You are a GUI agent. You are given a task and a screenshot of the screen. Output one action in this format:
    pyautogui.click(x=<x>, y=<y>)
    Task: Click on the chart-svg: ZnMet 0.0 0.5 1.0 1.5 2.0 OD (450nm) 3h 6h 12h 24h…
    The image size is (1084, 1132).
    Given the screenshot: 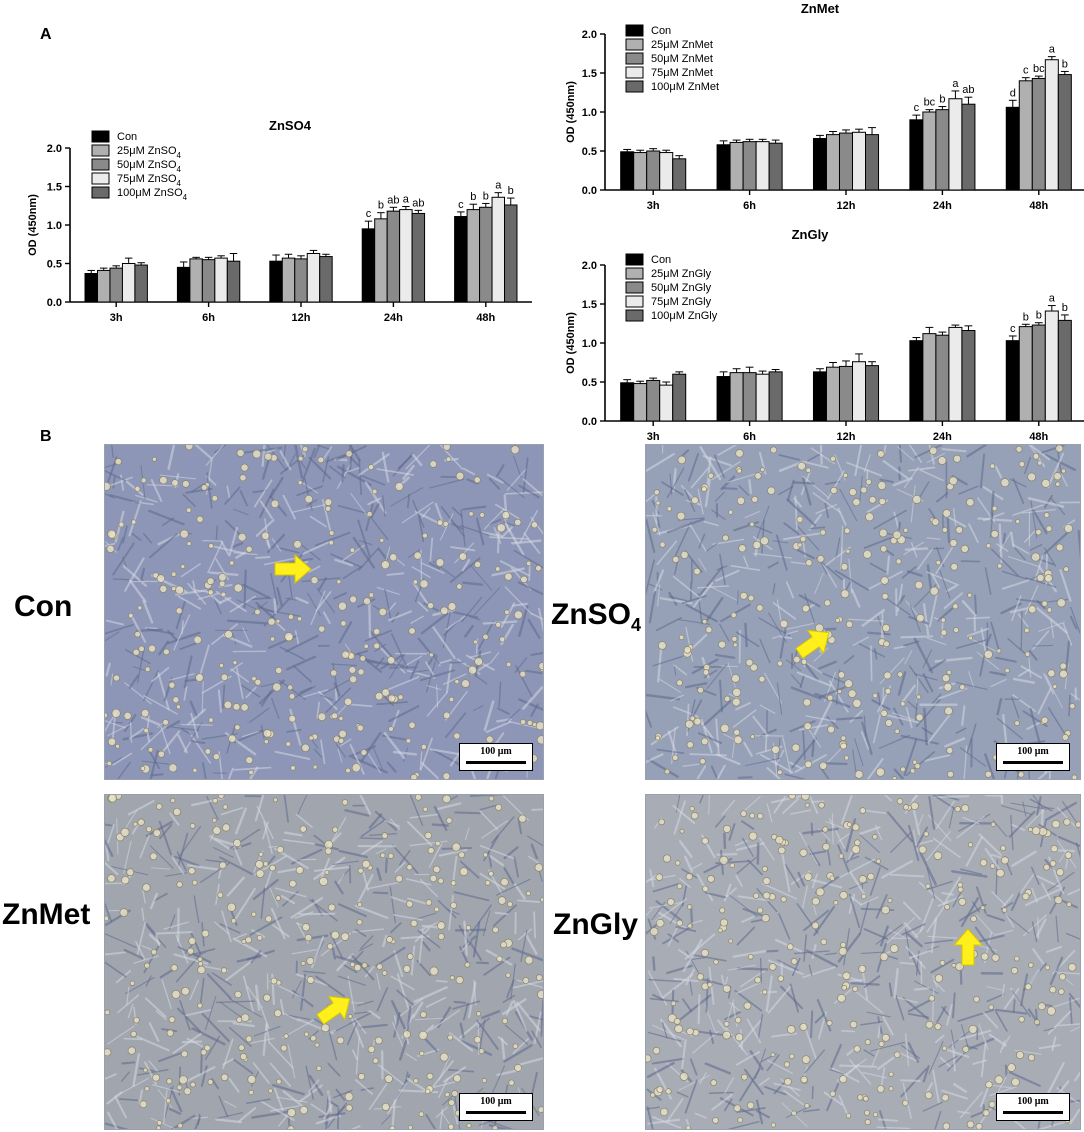 What is the action you would take?
    pyautogui.click(x=824, y=106)
    